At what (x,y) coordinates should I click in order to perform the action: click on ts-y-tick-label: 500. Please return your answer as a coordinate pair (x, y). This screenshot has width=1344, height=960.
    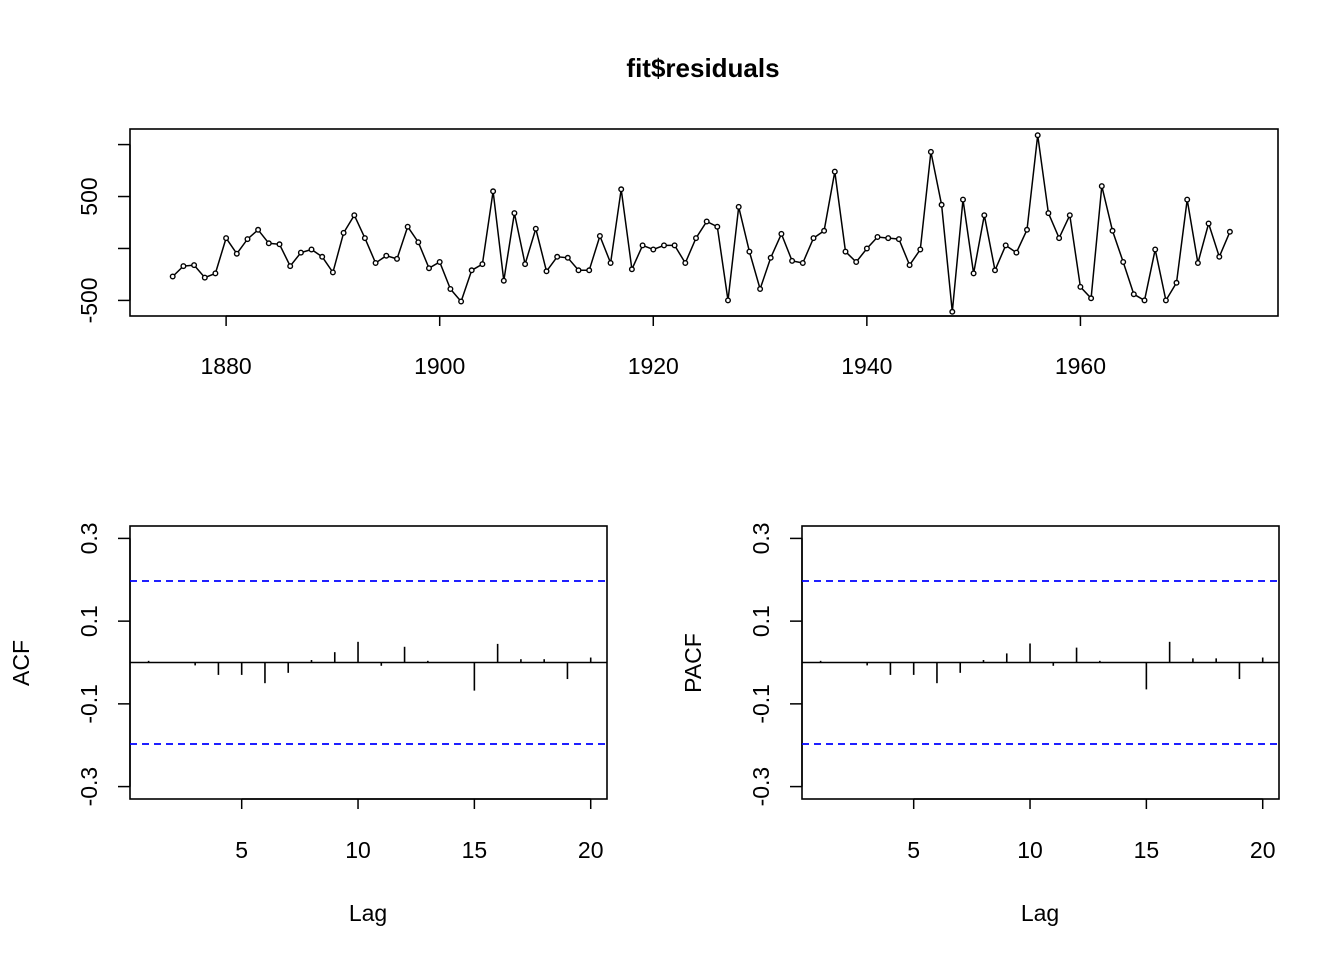
    Looking at the image, I should click on (89, 196).